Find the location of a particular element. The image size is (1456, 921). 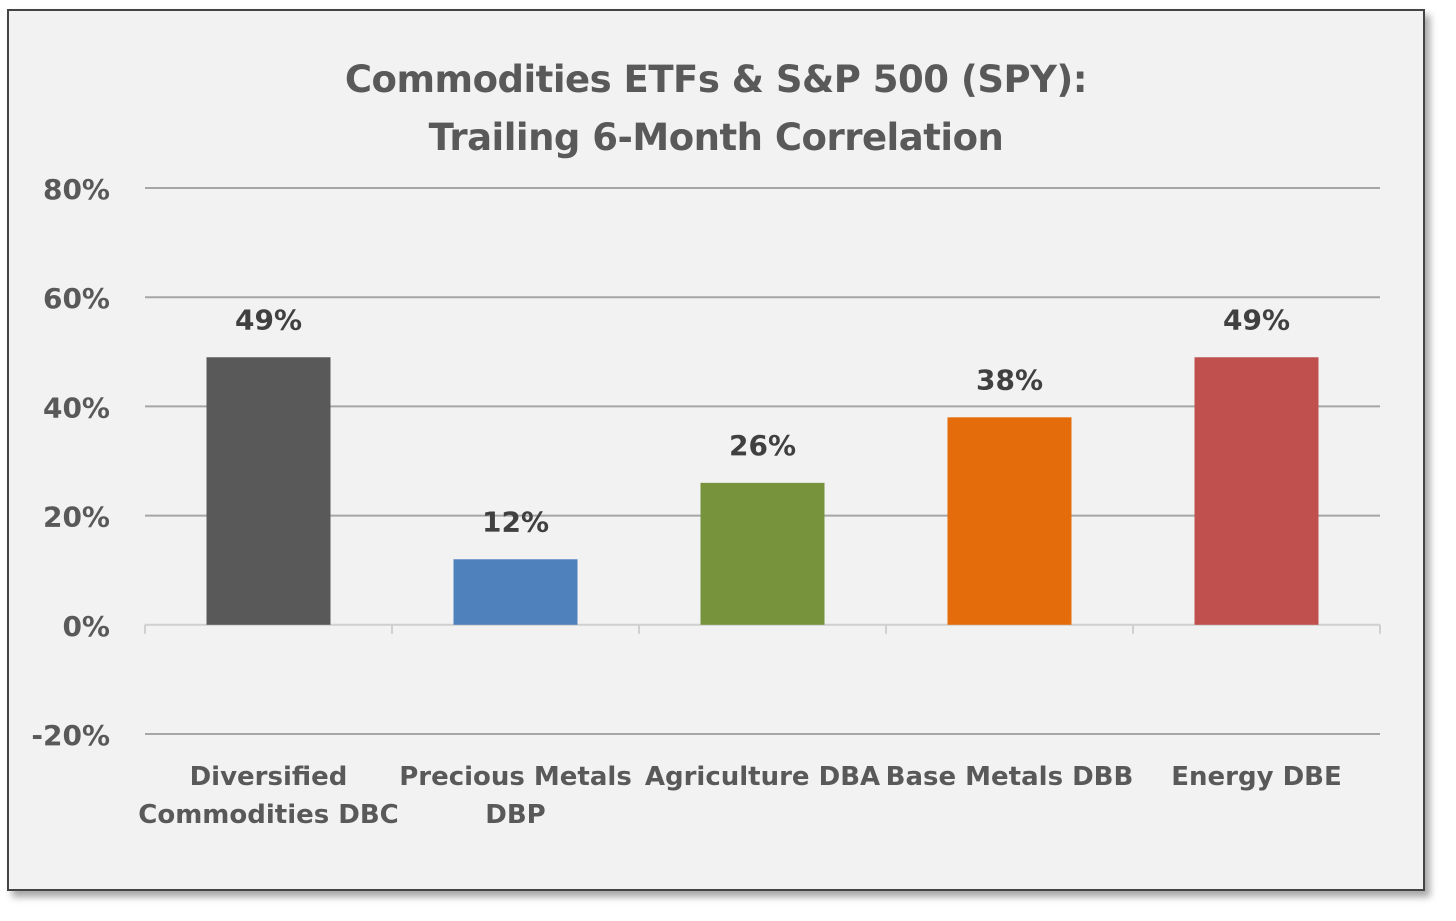

category-label: Base Metals DBB is located at coordinates (1010, 777).